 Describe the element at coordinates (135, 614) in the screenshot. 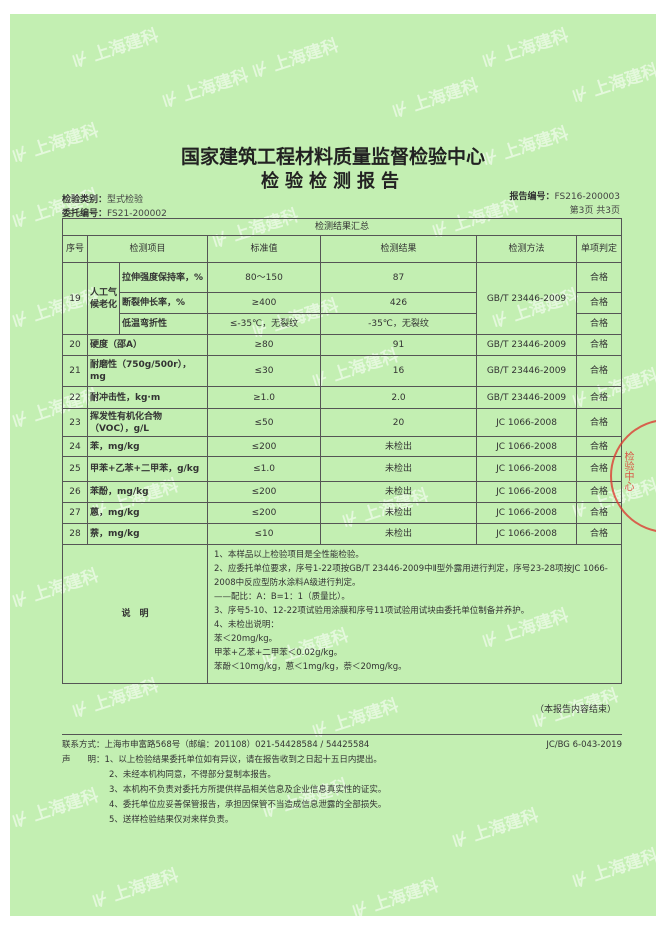

I see `notes-label: 说 明` at that location.